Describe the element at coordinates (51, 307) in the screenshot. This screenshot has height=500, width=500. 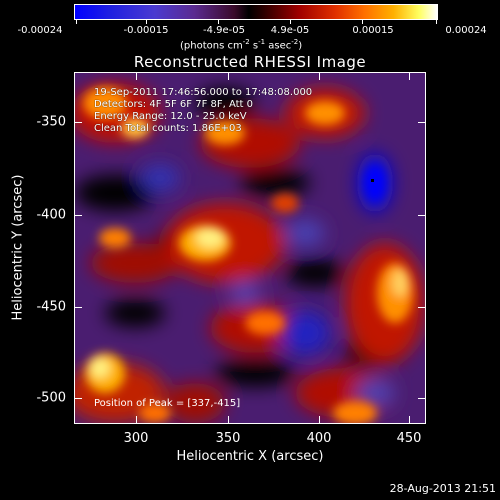
I see `y-tick-label: -450` at that location.